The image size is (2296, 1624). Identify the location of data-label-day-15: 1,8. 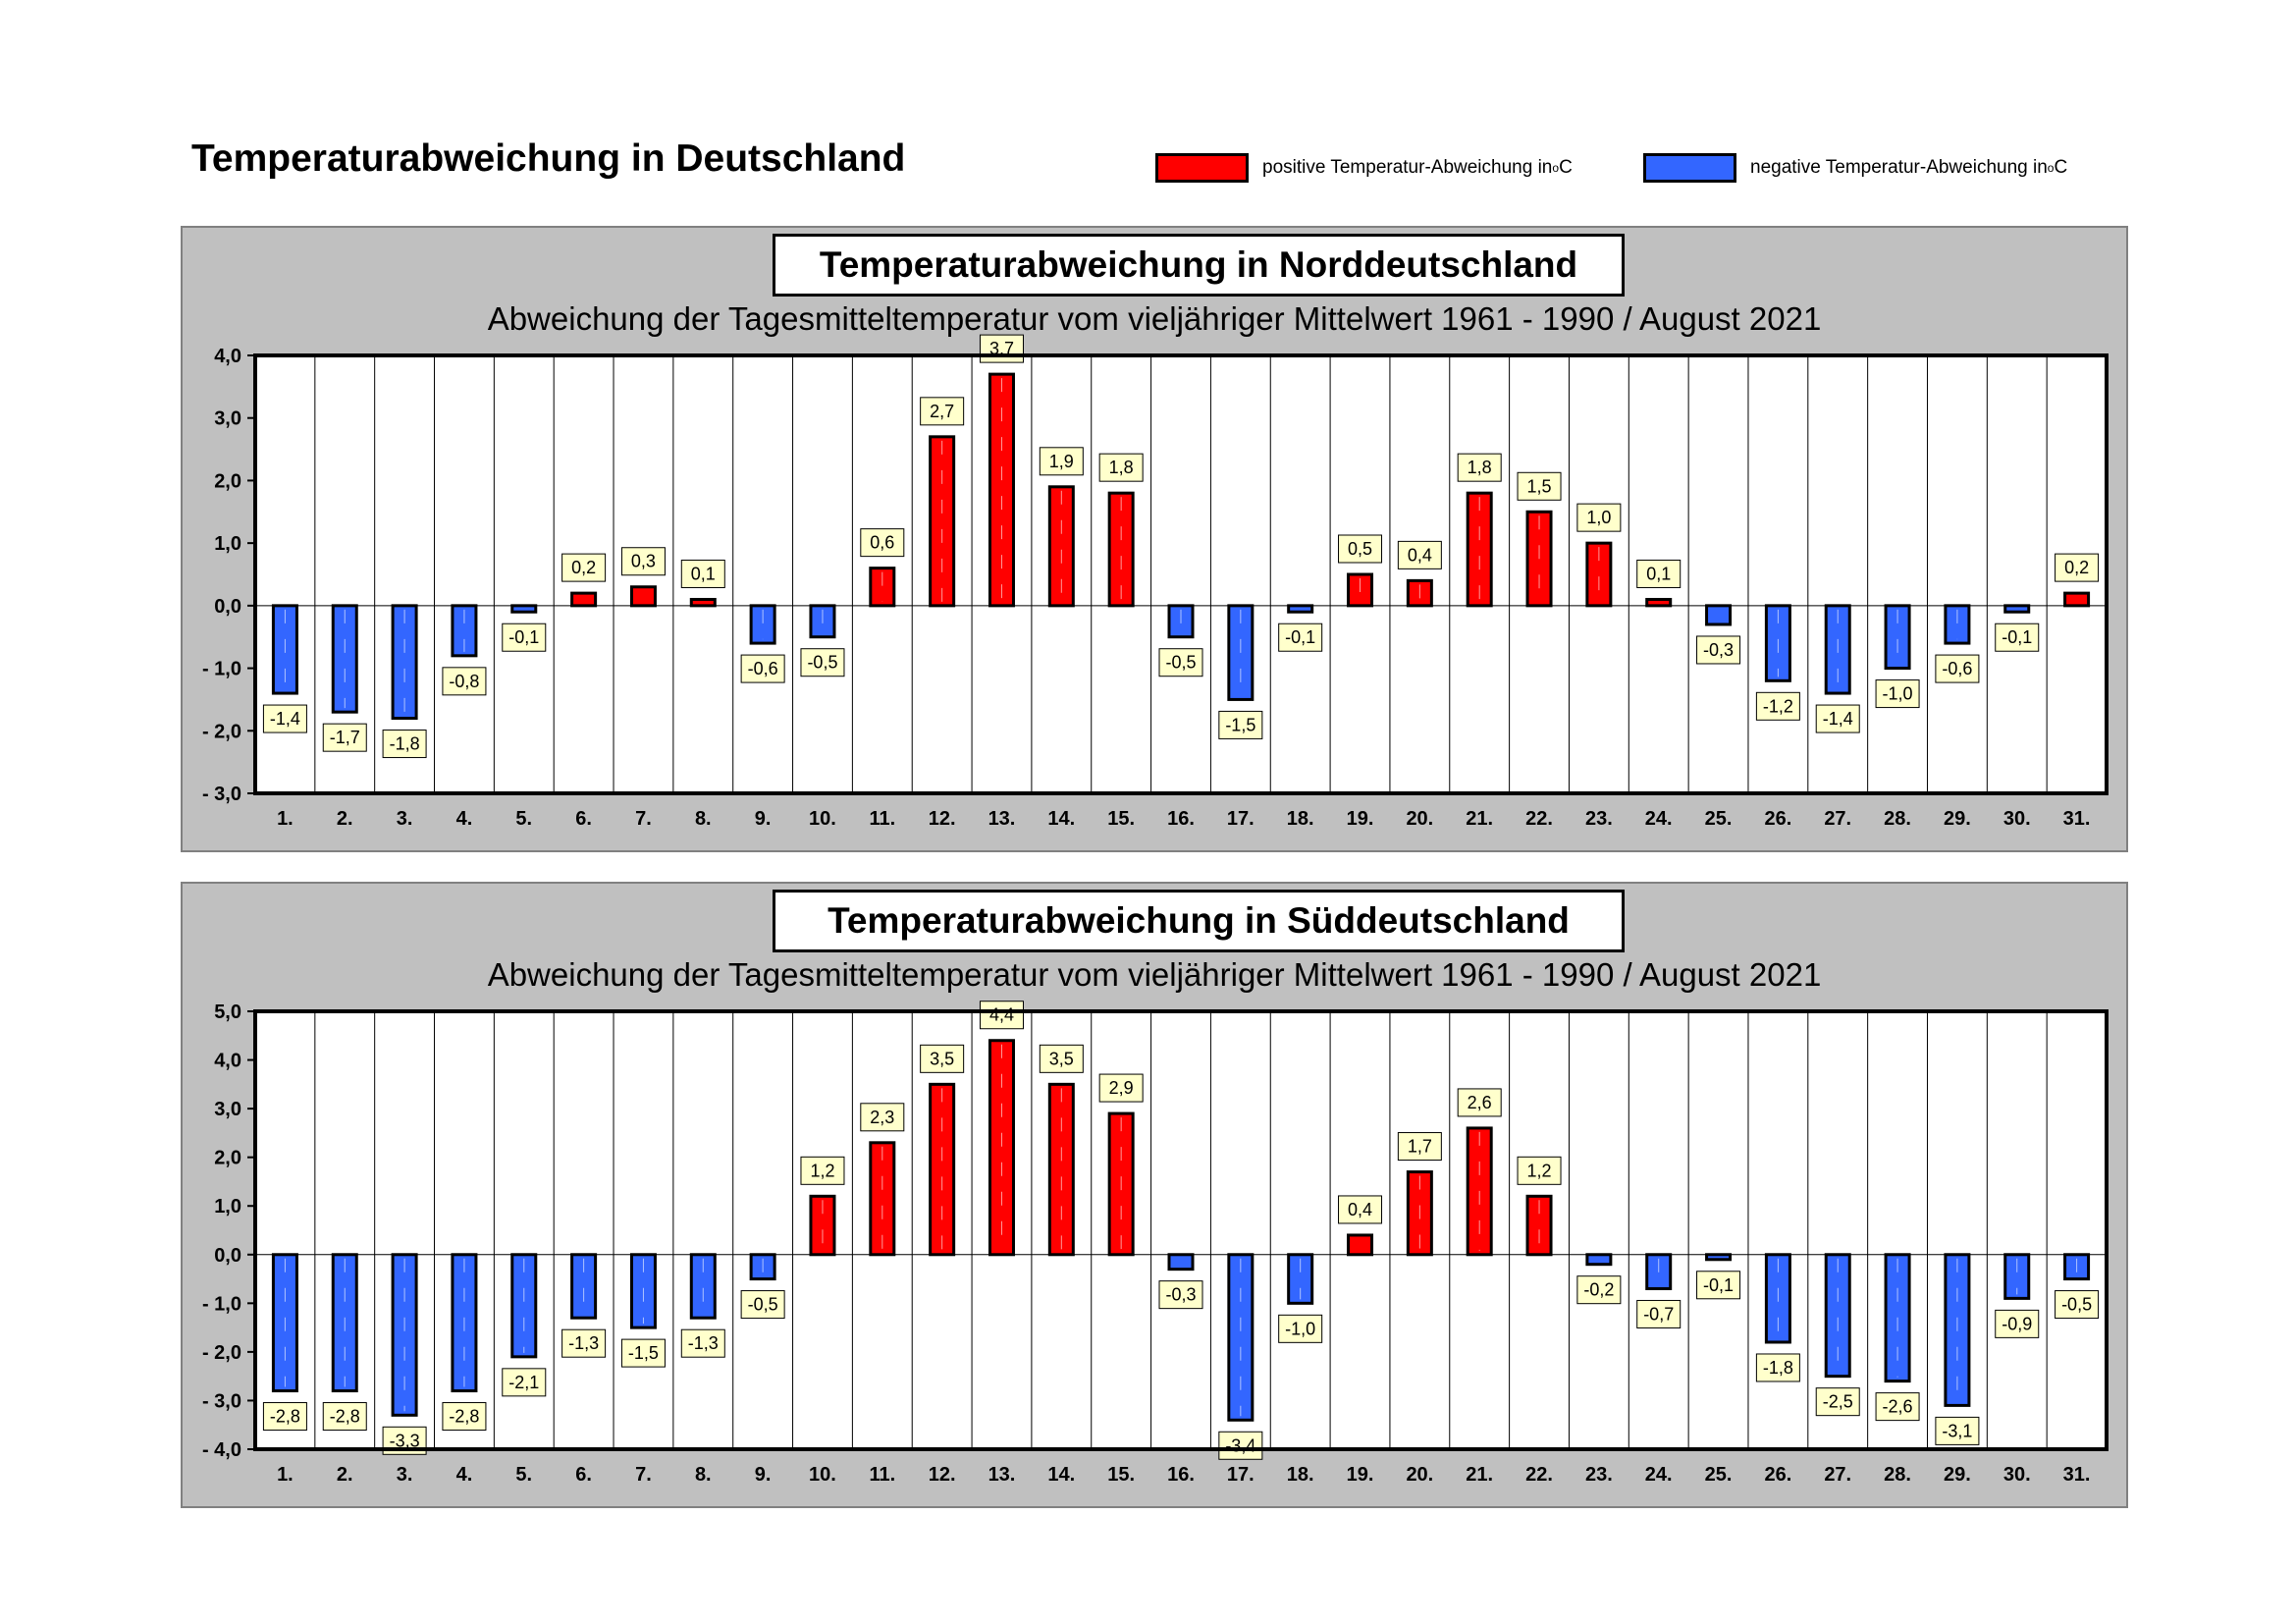
(1121, 467).